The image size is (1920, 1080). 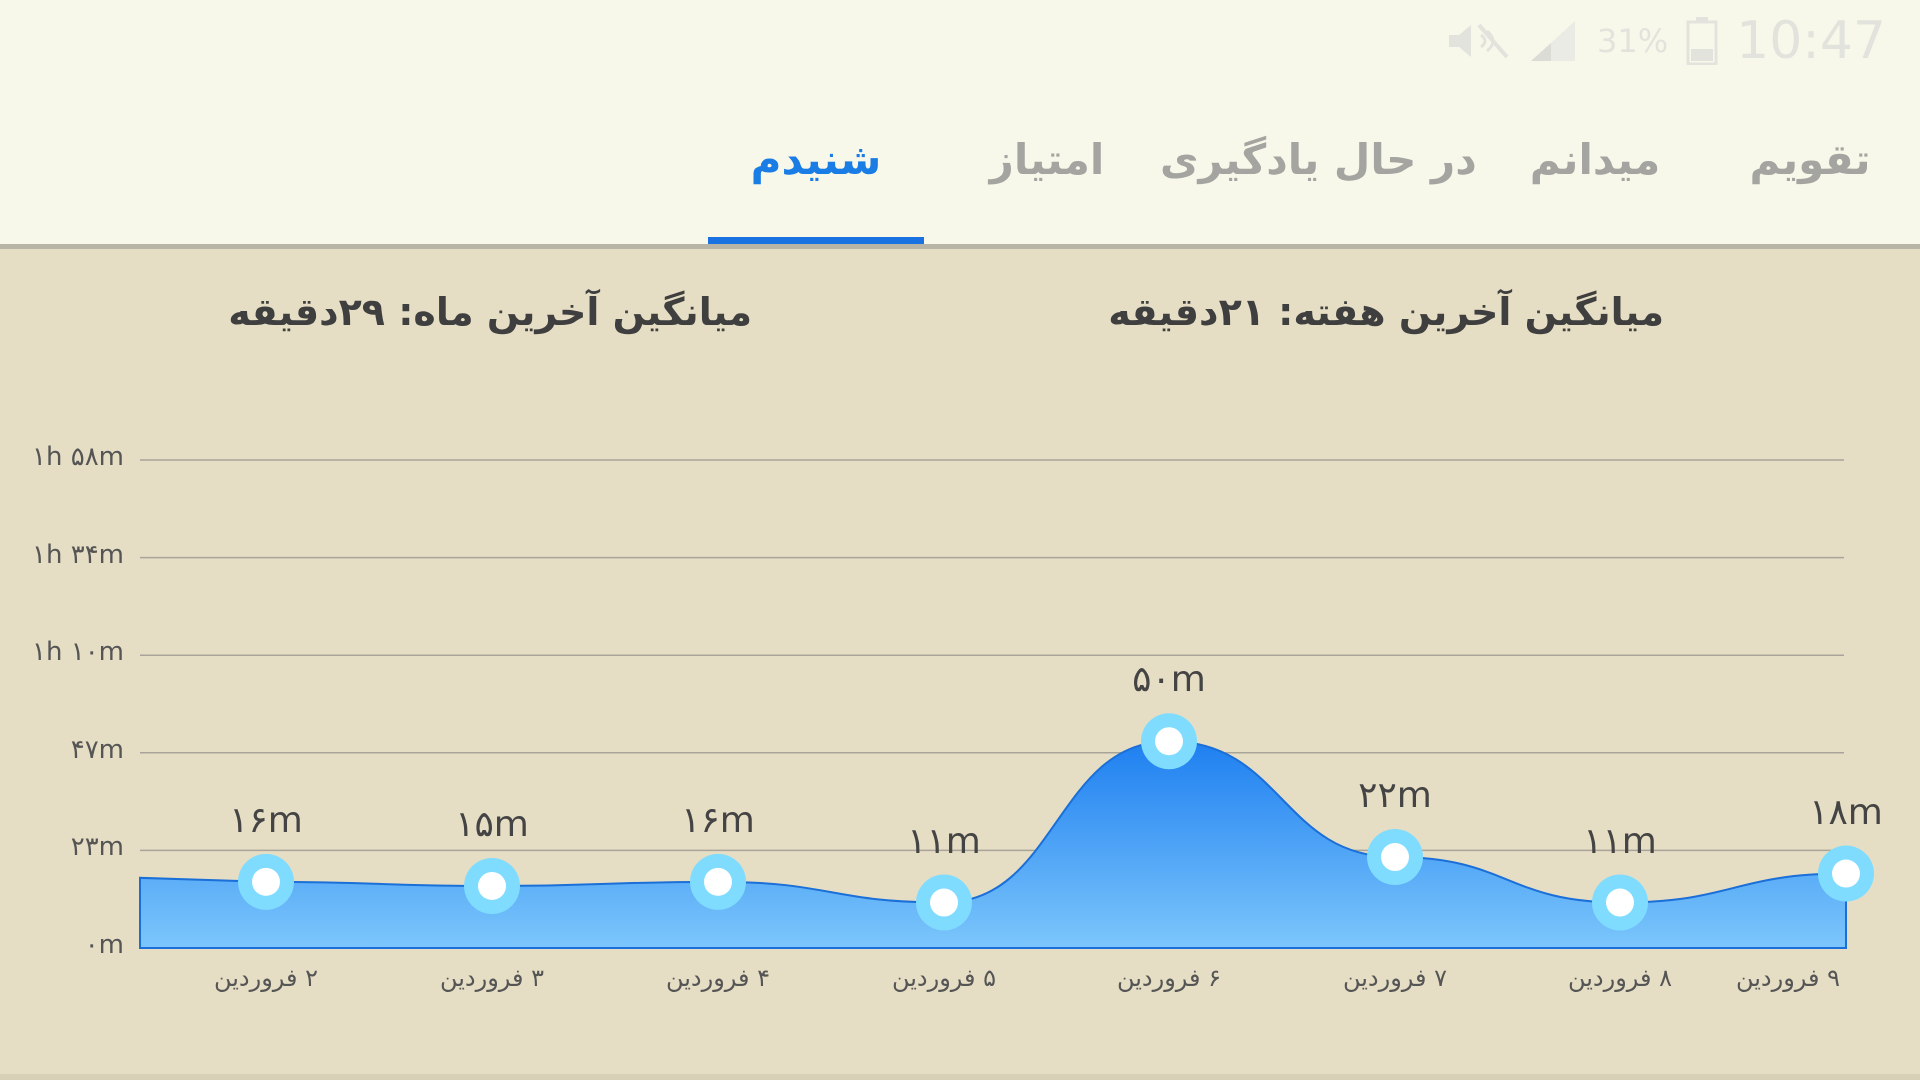 I want to click on mute-icon, so click(x=1478, y=41).